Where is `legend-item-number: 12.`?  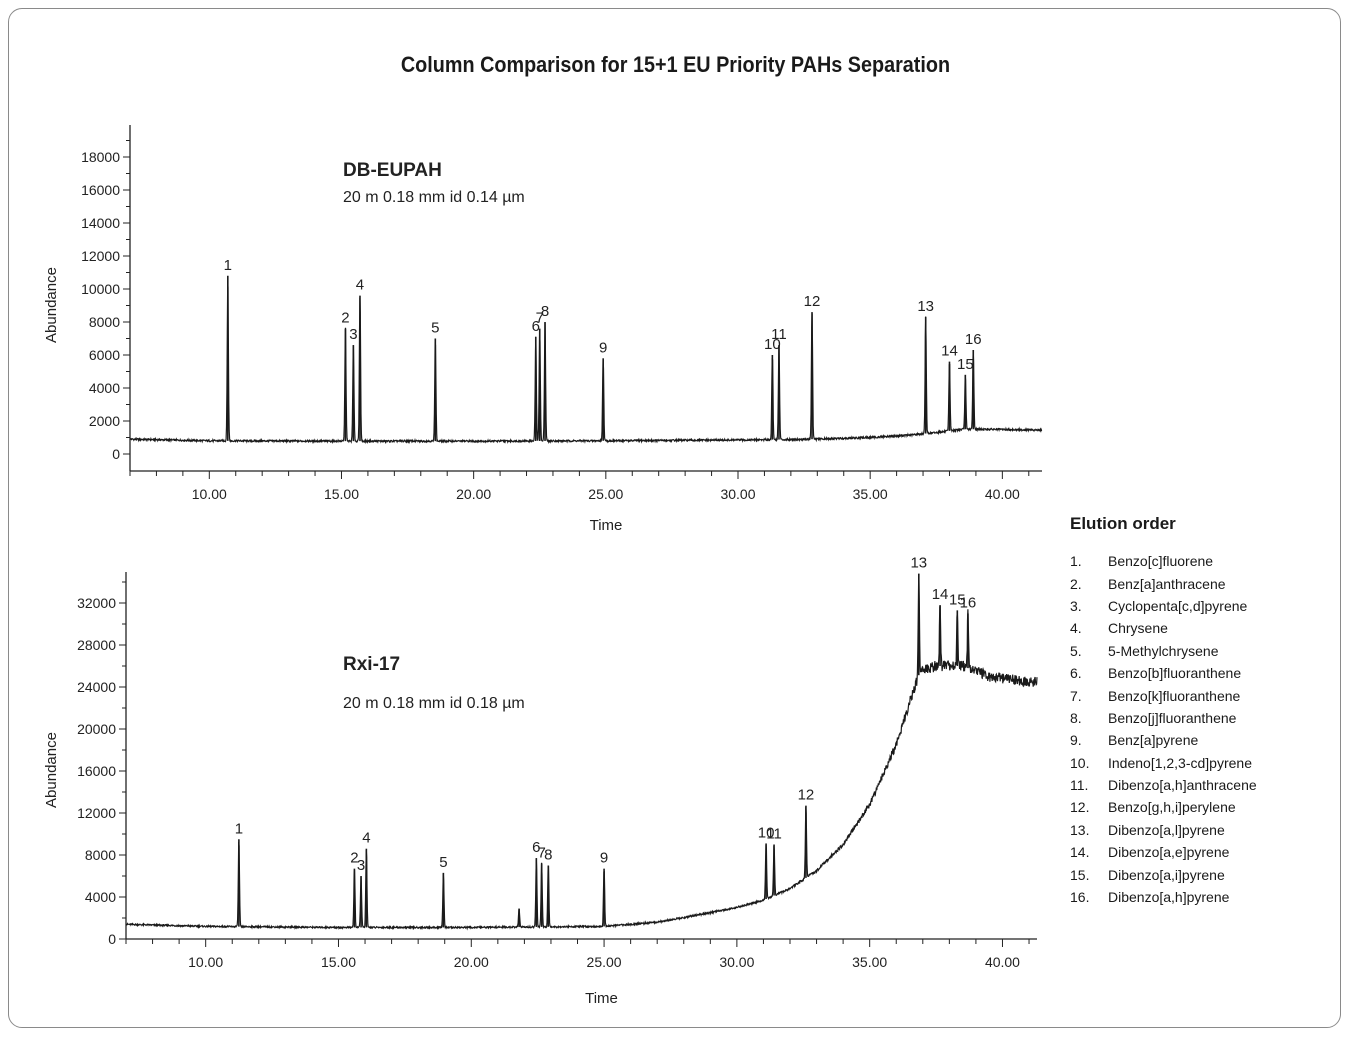 legend-item-number: 12. is located at coordinates (1080, 807).